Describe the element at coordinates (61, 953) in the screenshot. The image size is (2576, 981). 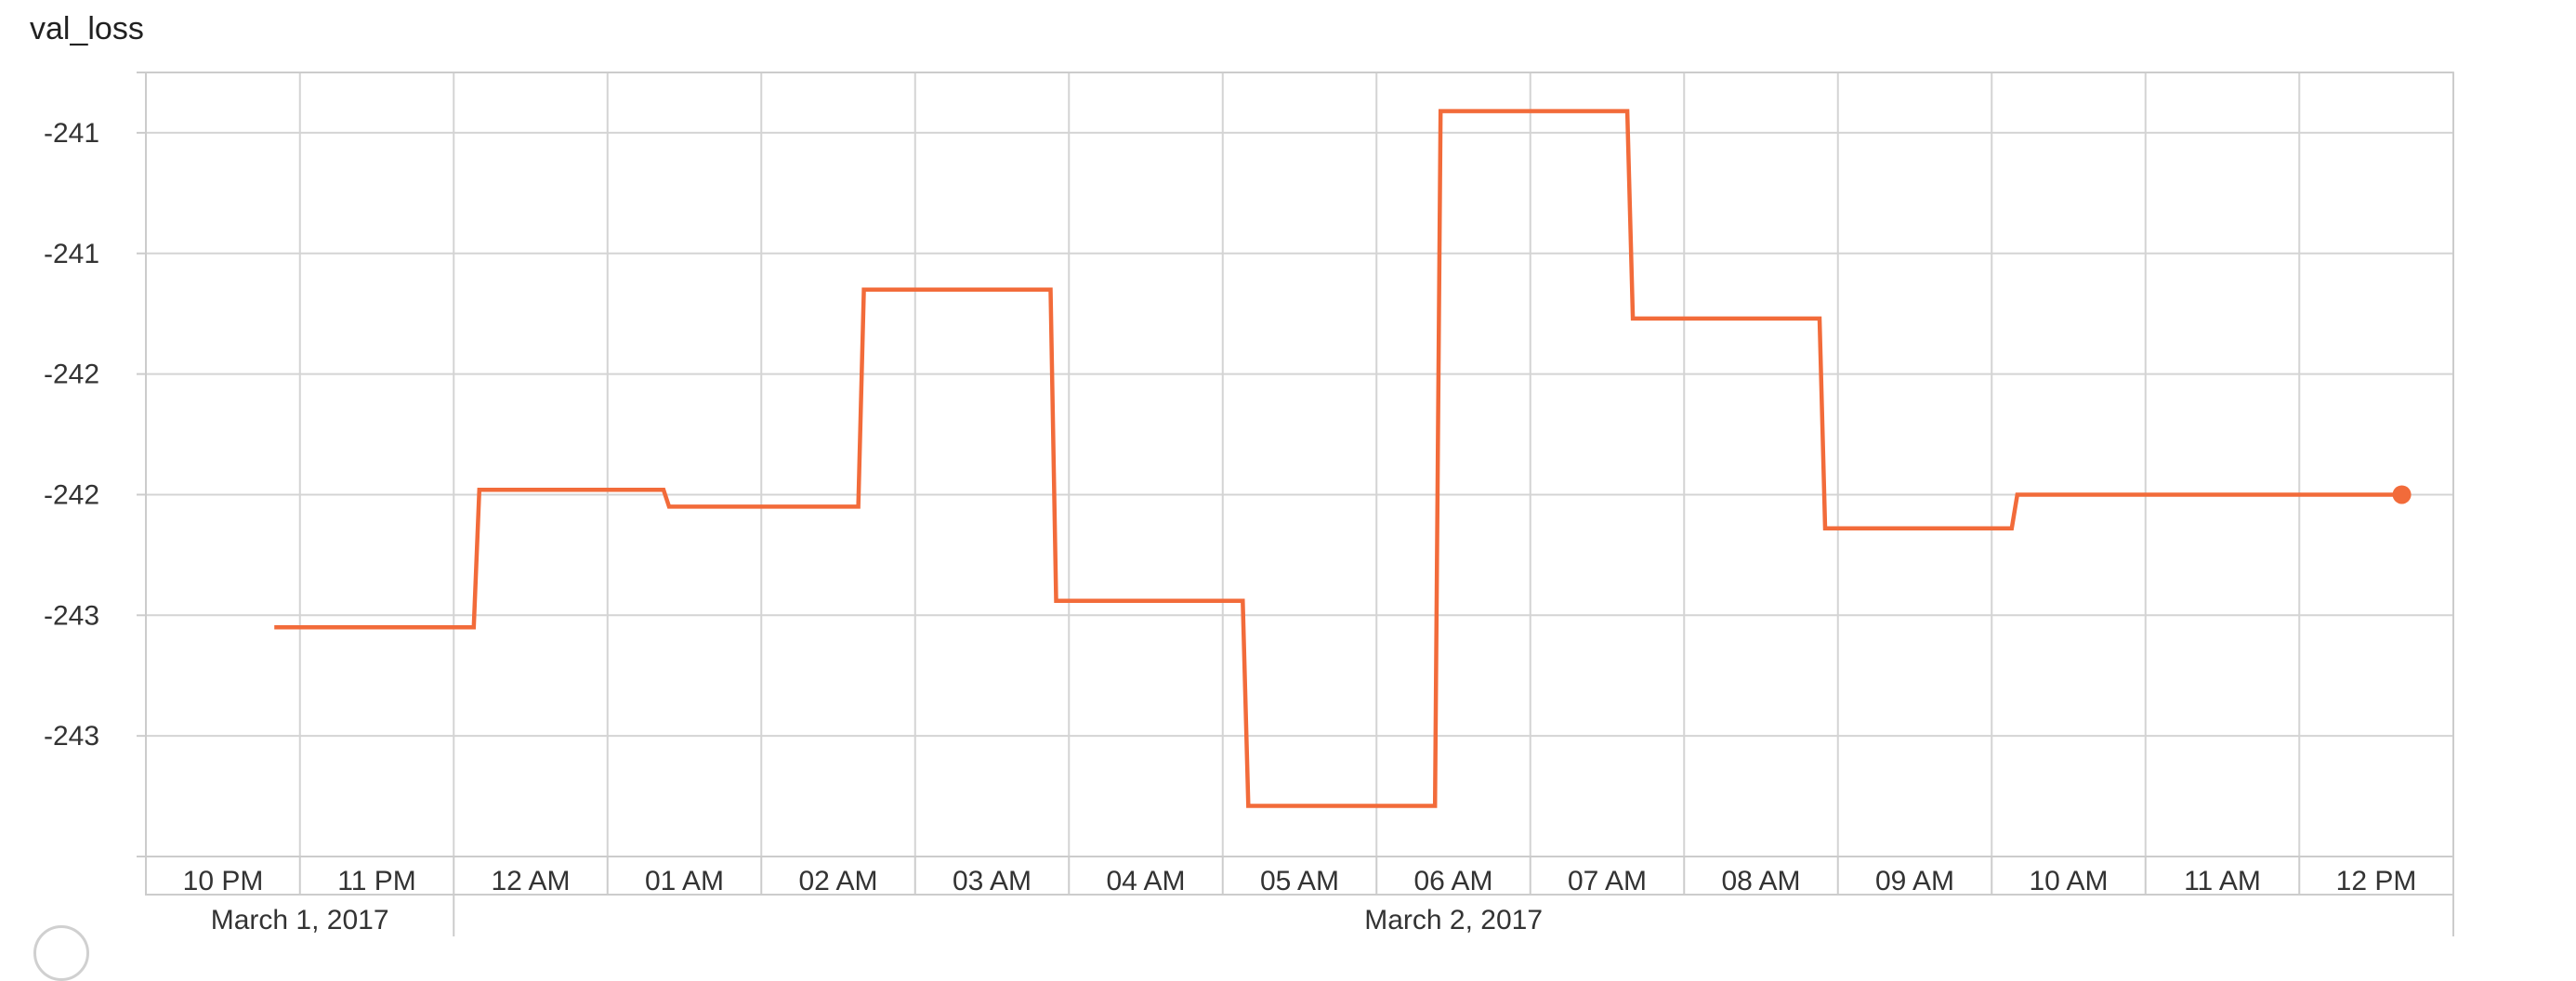
I see `loading-spinner-icon` at that location.